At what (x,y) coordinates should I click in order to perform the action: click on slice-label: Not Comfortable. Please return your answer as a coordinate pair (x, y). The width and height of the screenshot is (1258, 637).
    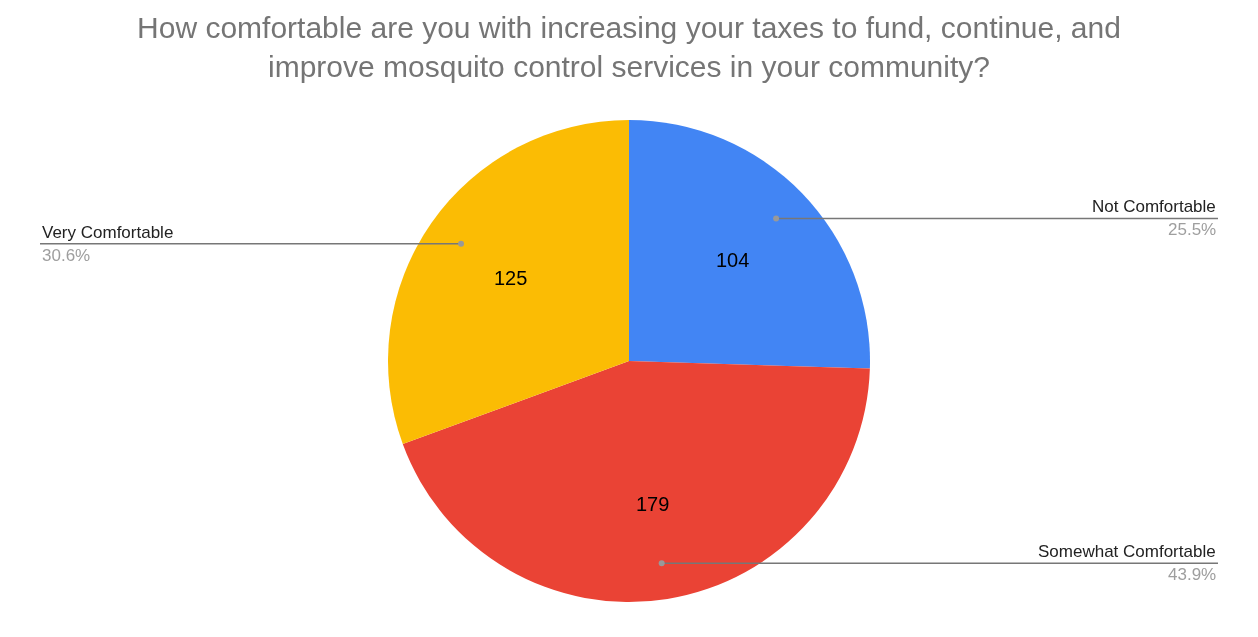
    Looking at the image, I should click on (1154, 206).